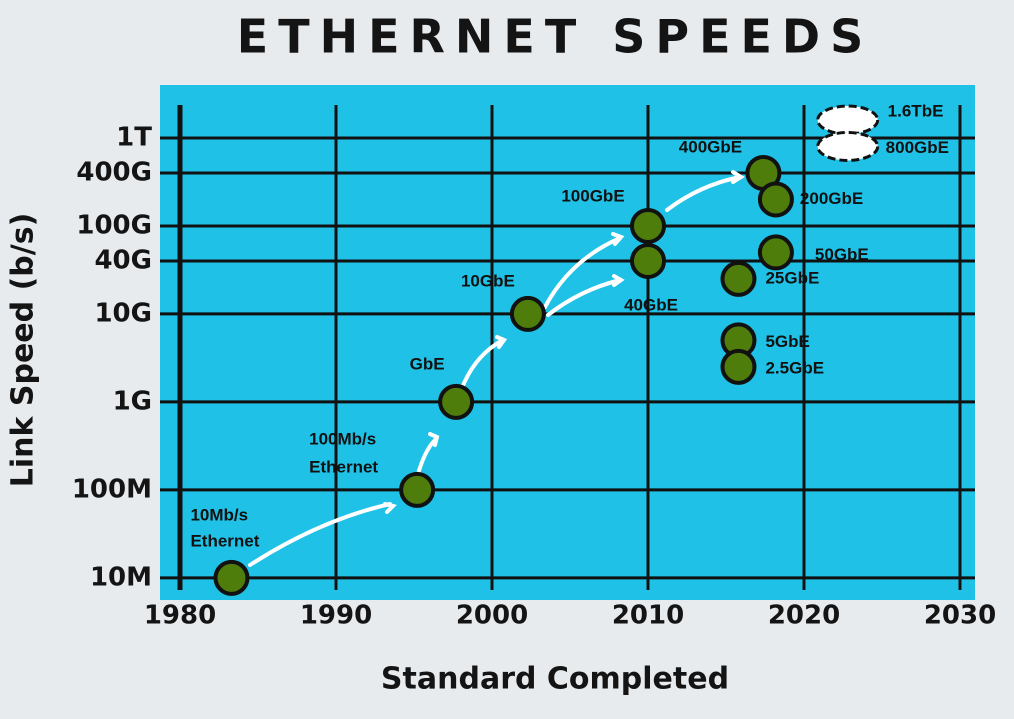 Image resolution: width=1014 pixels, height=719 pixels. I want to click on point-label: 100GbE, so click(592, 195).